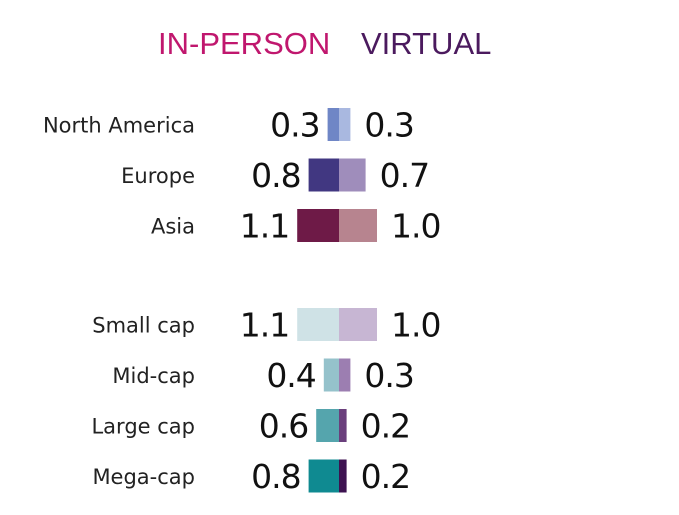 The image size is (679, 515). I want to click on category-label: Mega-cap, so click(143, 477).